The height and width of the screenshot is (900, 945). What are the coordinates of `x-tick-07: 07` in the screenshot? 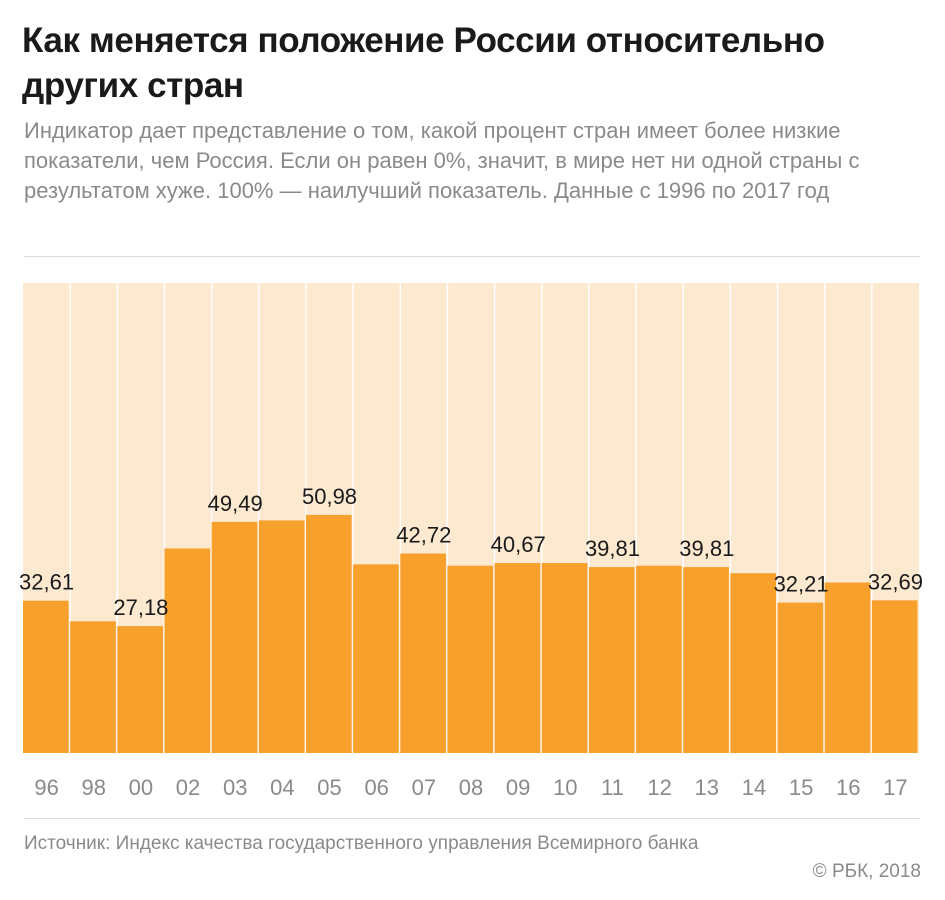 It's located at (424, 787).